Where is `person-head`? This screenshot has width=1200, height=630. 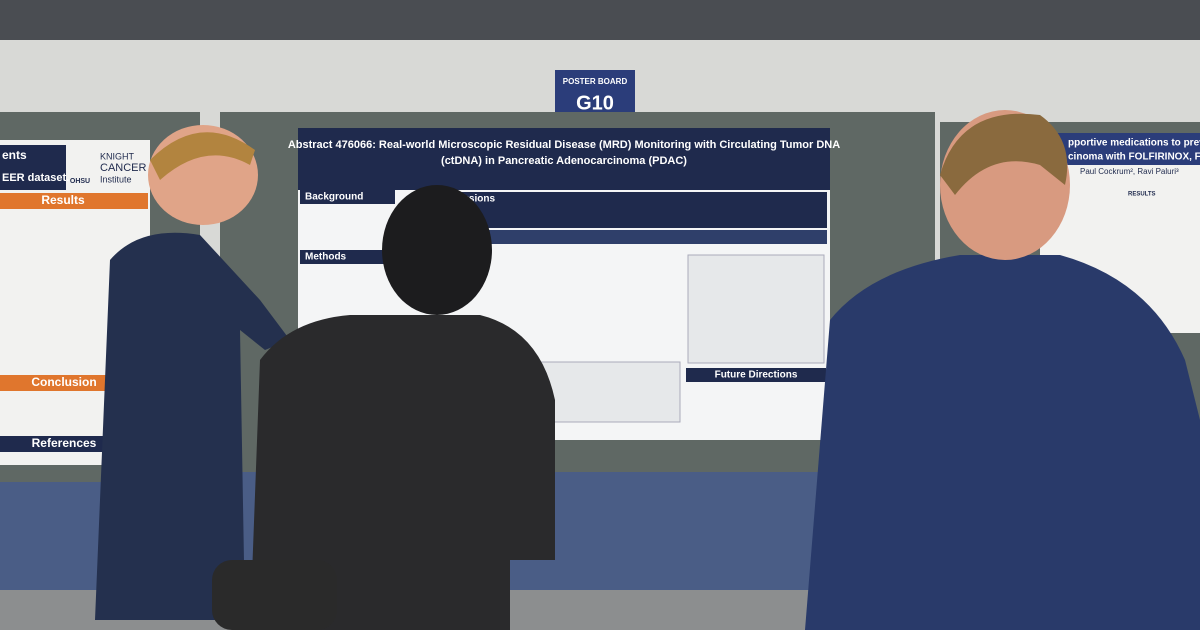 person-head is located at coordinates (437, 250).